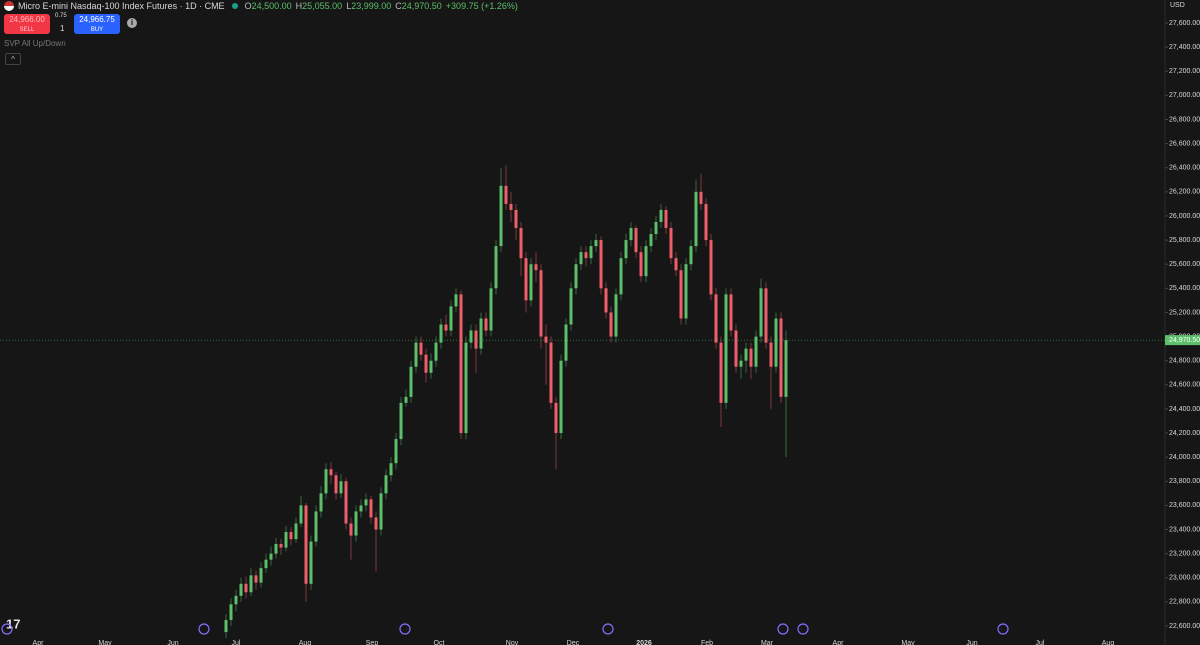 Image resolution: width=1200 pixels, height=645 pixels. I want to click on y-tick-label: 24,800.00, so click(1184, 361).